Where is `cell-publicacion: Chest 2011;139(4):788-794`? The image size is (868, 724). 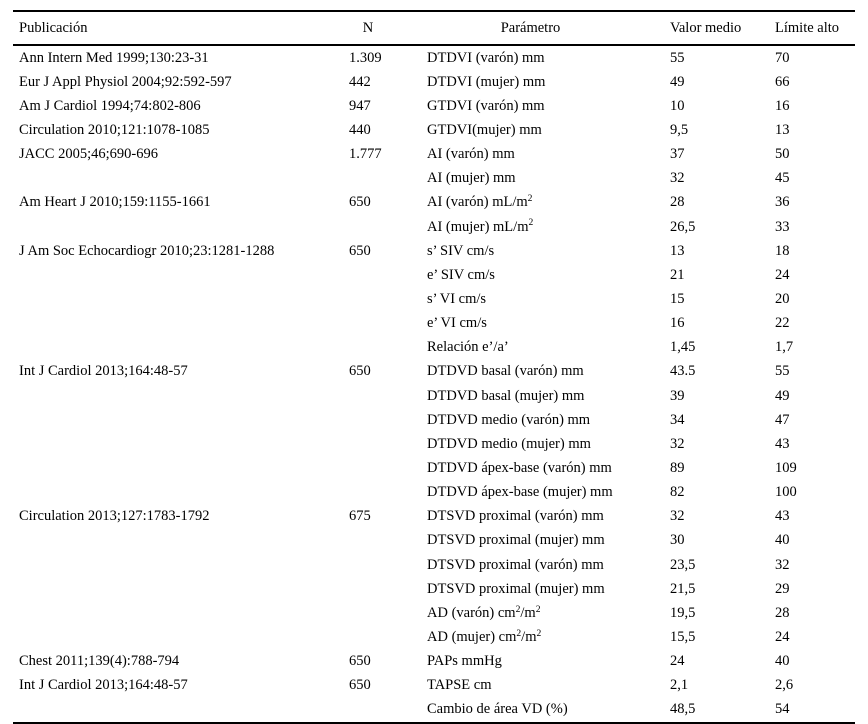 cell-publicacion: Chest 2011;139(4):788-794 is located at coordinates (99, 661).